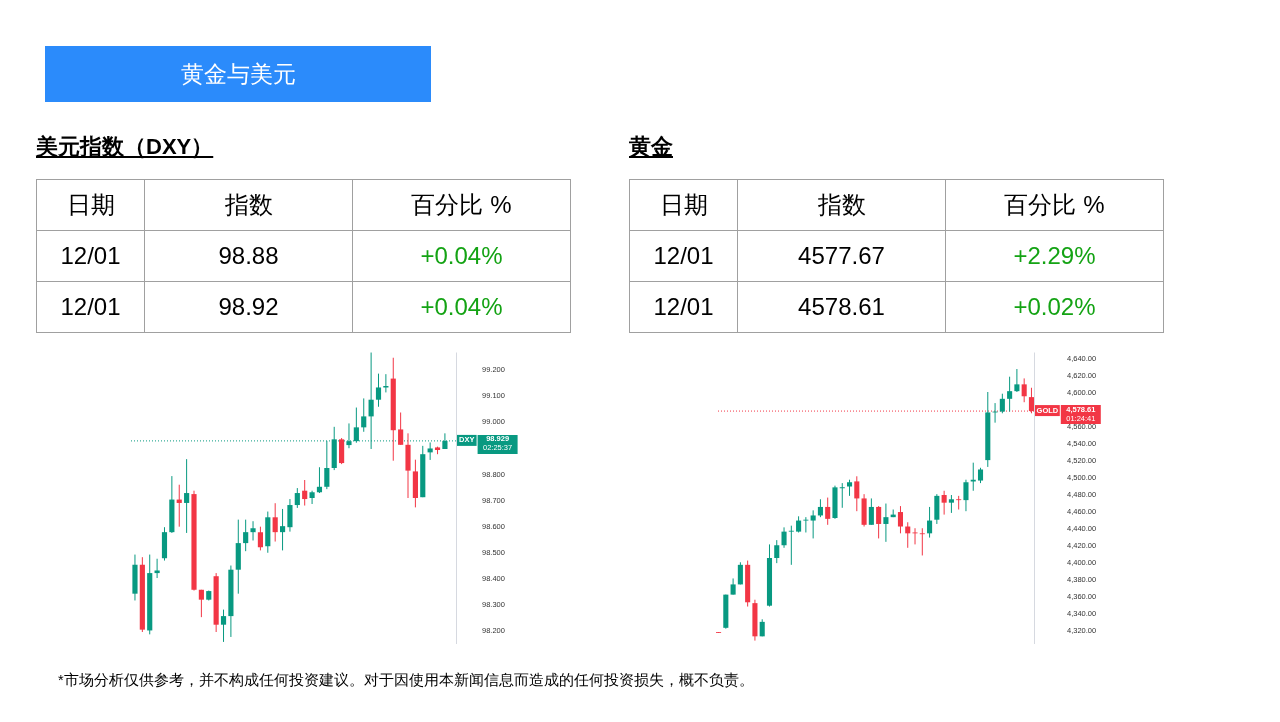  I want to click on text: 4577.67, so click(841, 256).